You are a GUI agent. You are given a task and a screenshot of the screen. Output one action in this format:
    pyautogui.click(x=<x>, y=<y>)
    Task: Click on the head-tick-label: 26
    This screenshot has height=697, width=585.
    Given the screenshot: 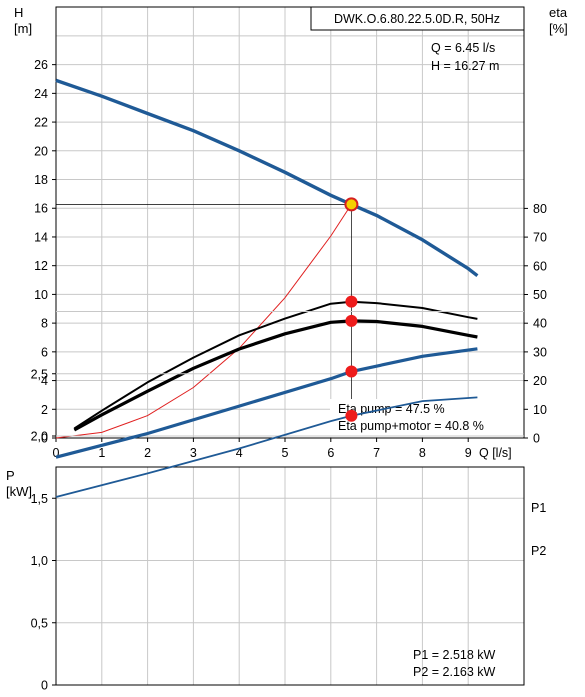 What is the action you would take?
    pyautogui.click(x=41, y=65)
    